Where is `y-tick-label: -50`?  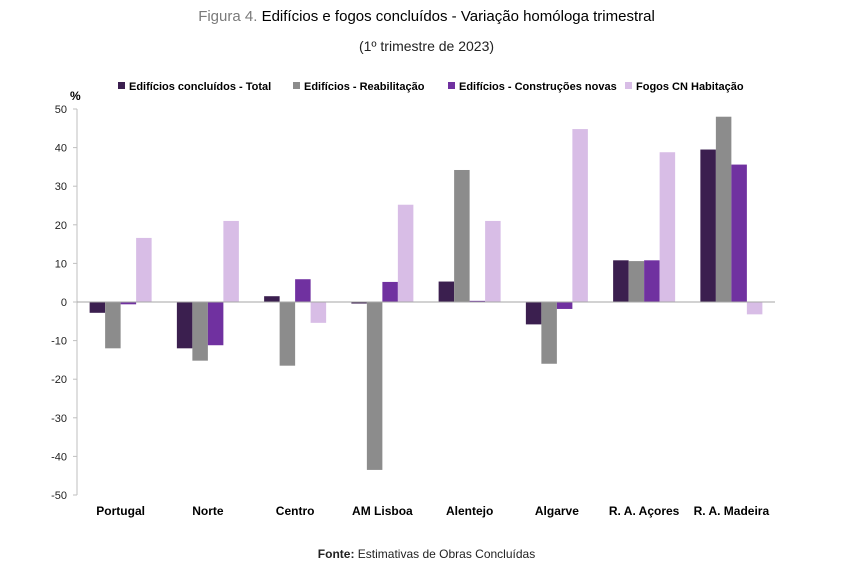 y-tick-label: -50 is located at coordinates (59, 496).